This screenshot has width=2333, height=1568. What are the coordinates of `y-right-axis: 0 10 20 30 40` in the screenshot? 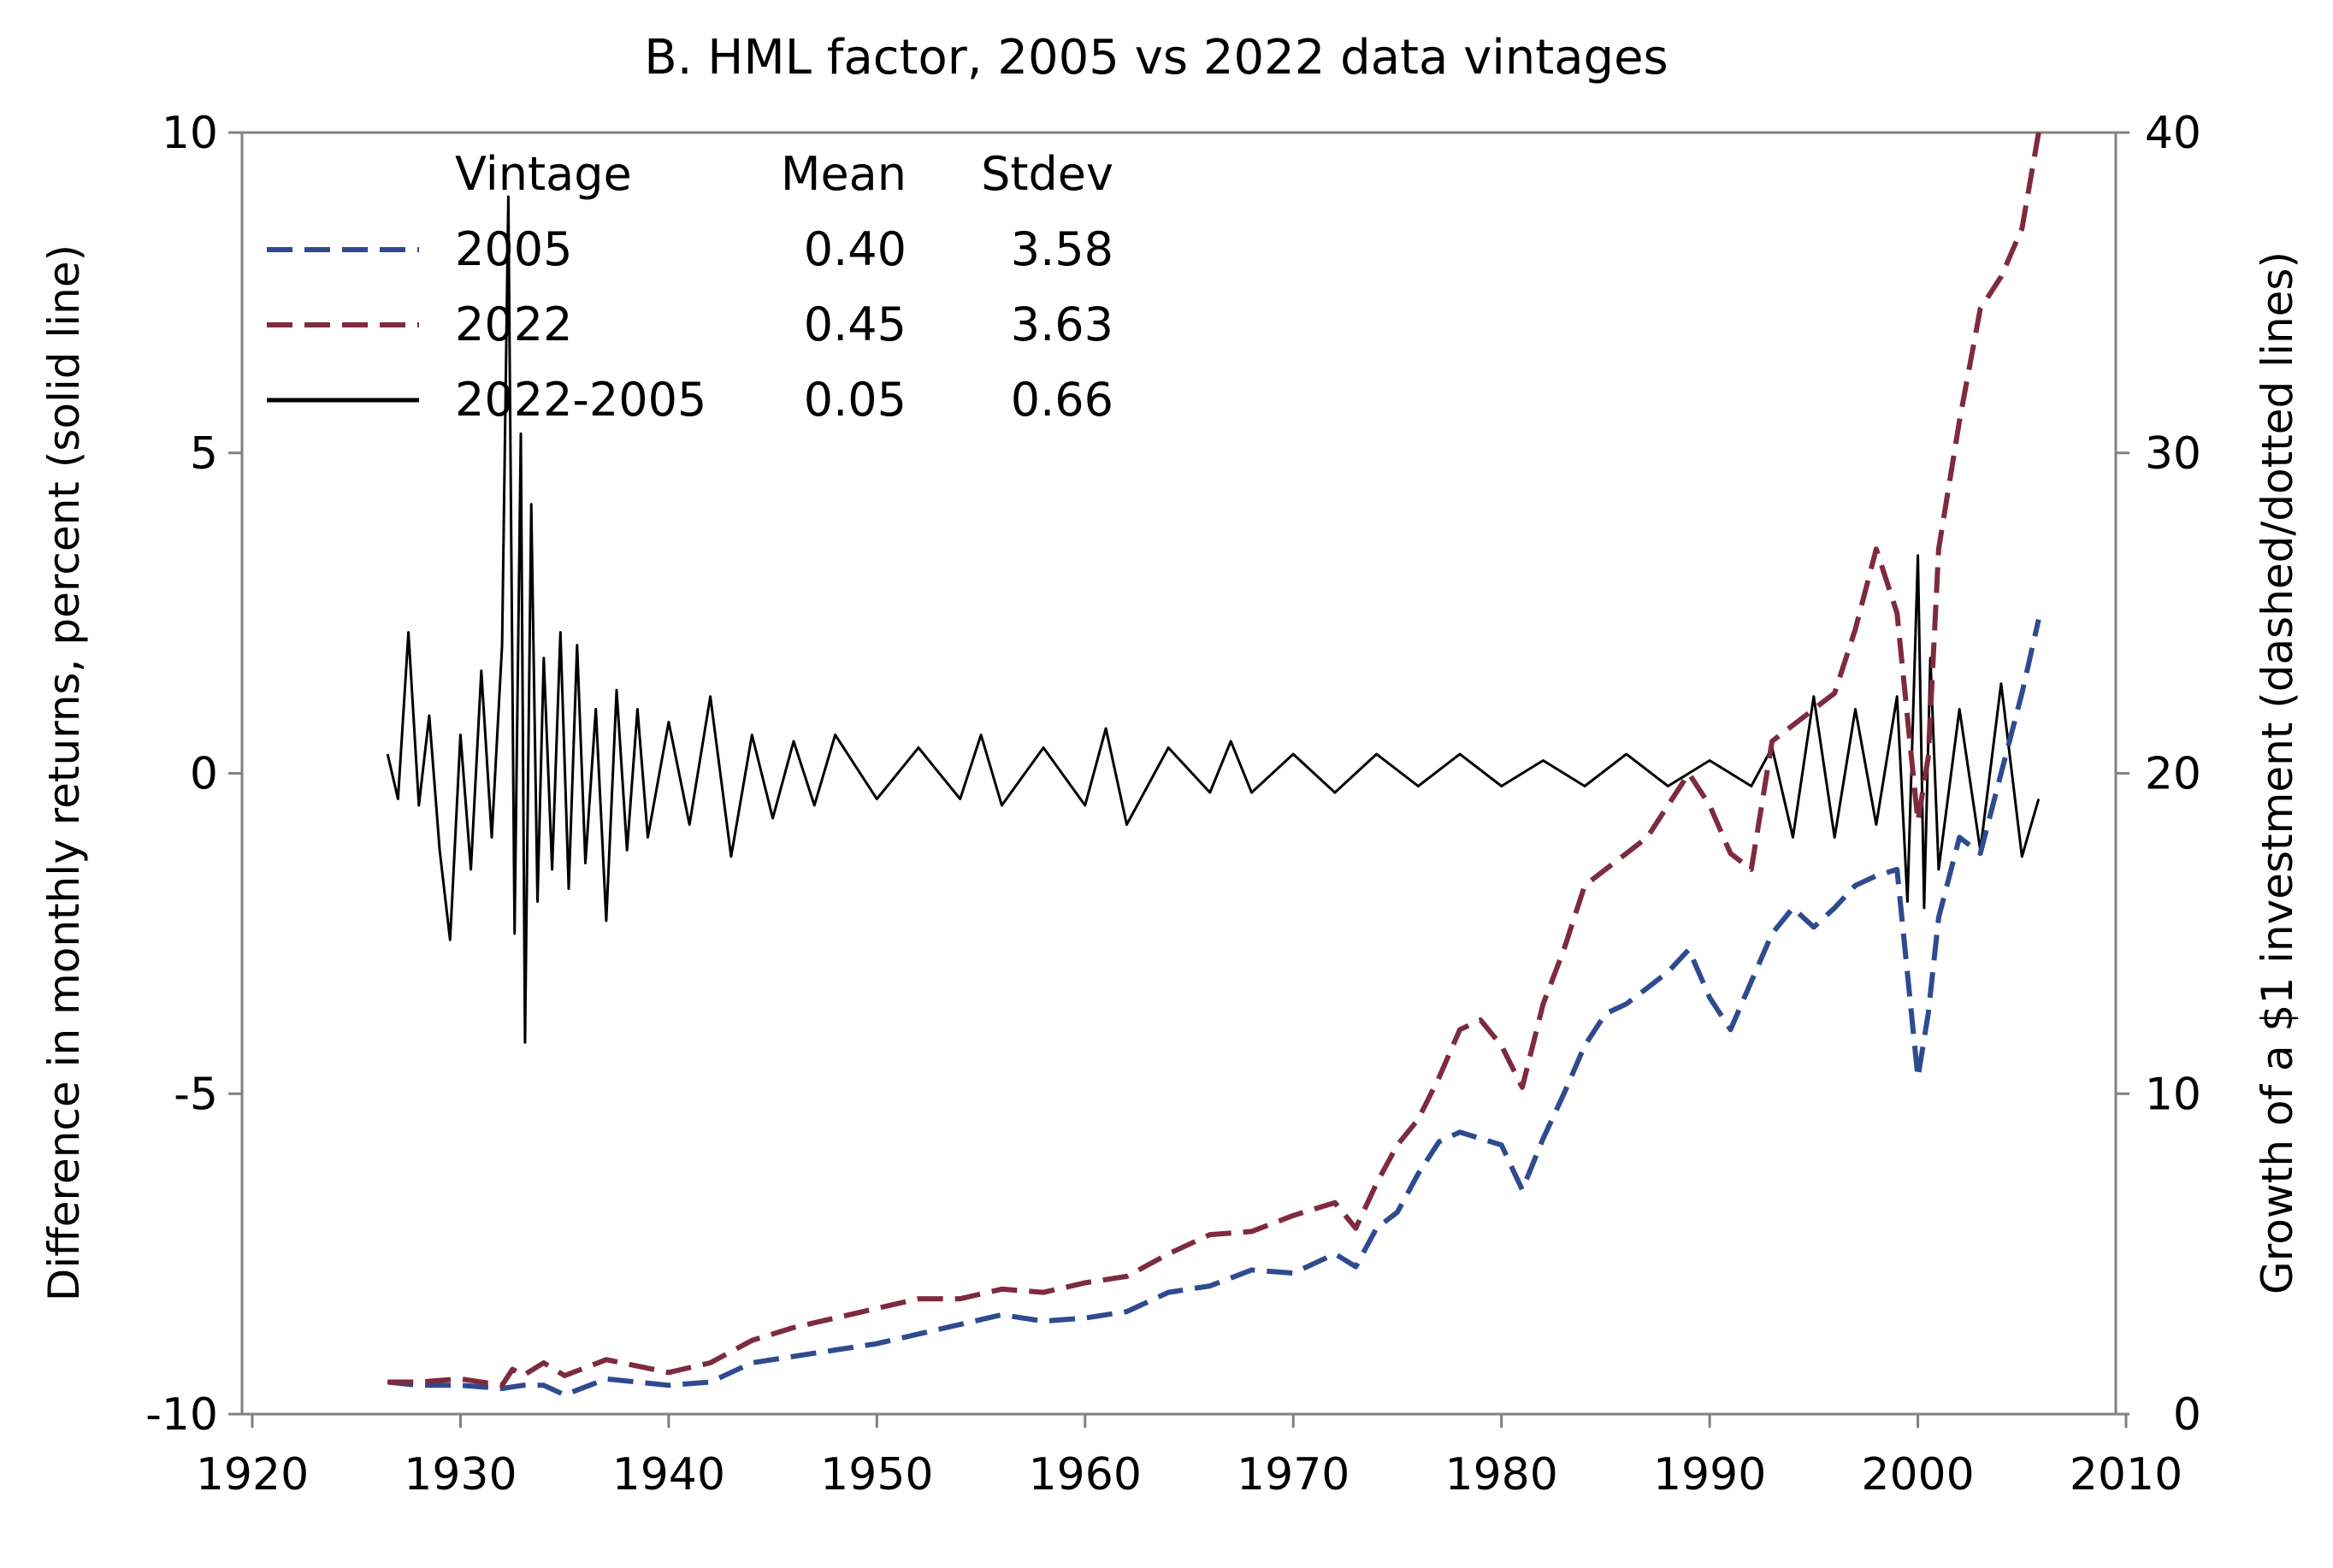 It's located at (2158, 774).